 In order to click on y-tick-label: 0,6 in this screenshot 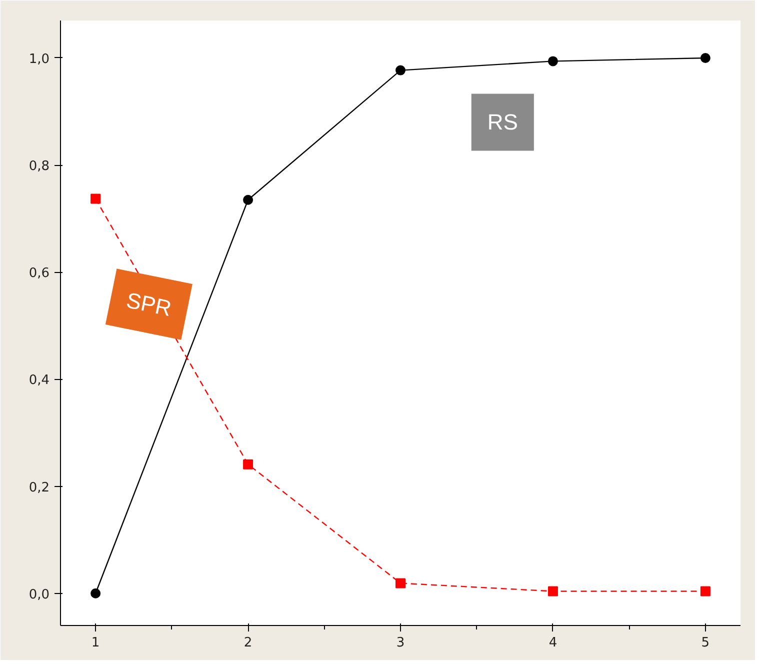, I will do `click(39, 274)`.